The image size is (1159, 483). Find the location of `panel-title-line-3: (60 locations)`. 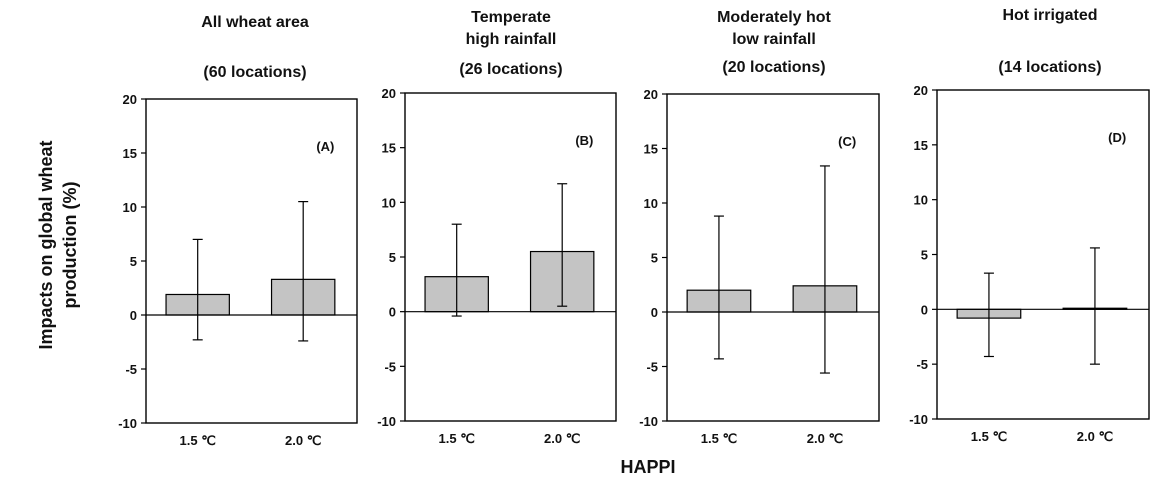

panel-title-line-3: (60 locations) is located at coordinates (254, 72).